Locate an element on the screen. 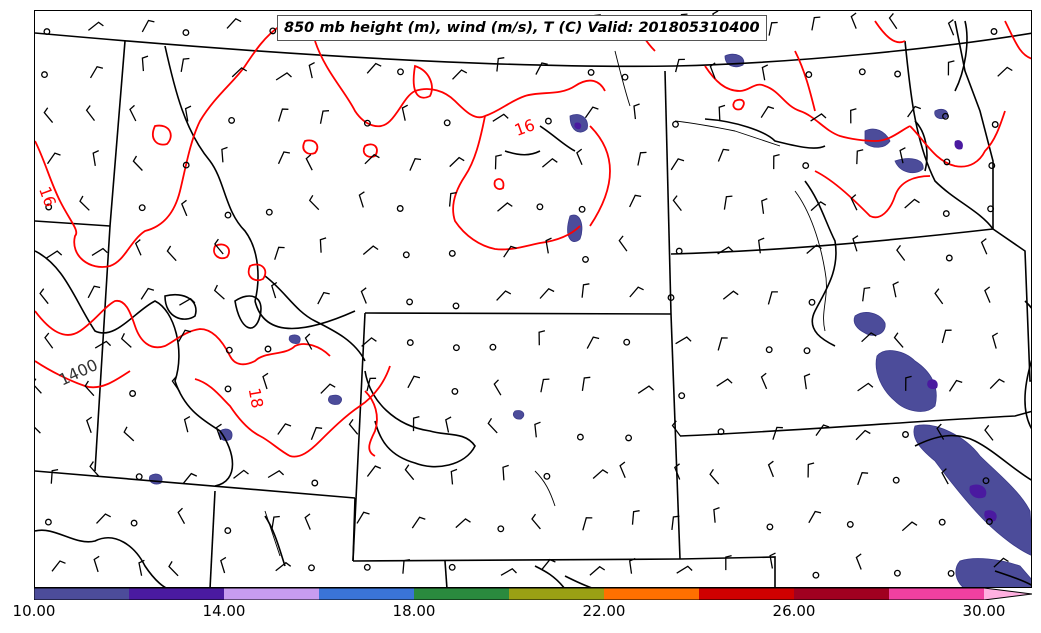  colorbar-outline is located at coordinates (533, 594).